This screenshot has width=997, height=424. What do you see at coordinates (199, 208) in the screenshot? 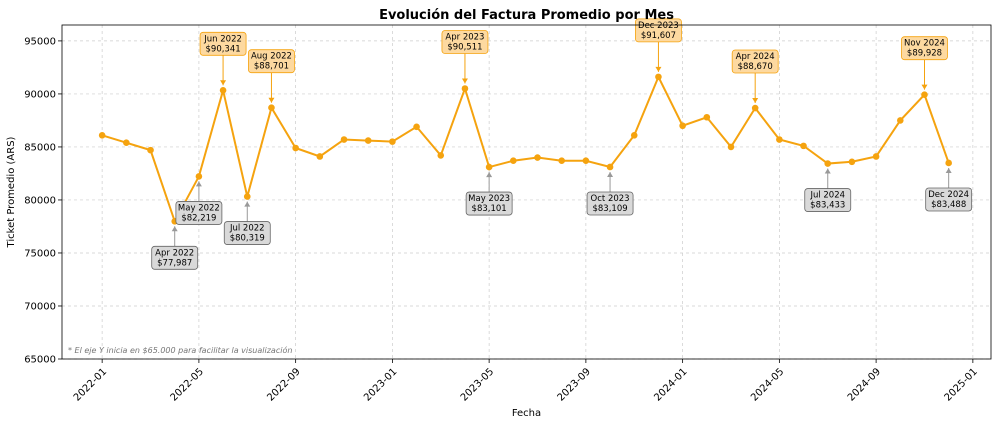
I see `annotation-label: May 2022` at bounding box center [199, 208].